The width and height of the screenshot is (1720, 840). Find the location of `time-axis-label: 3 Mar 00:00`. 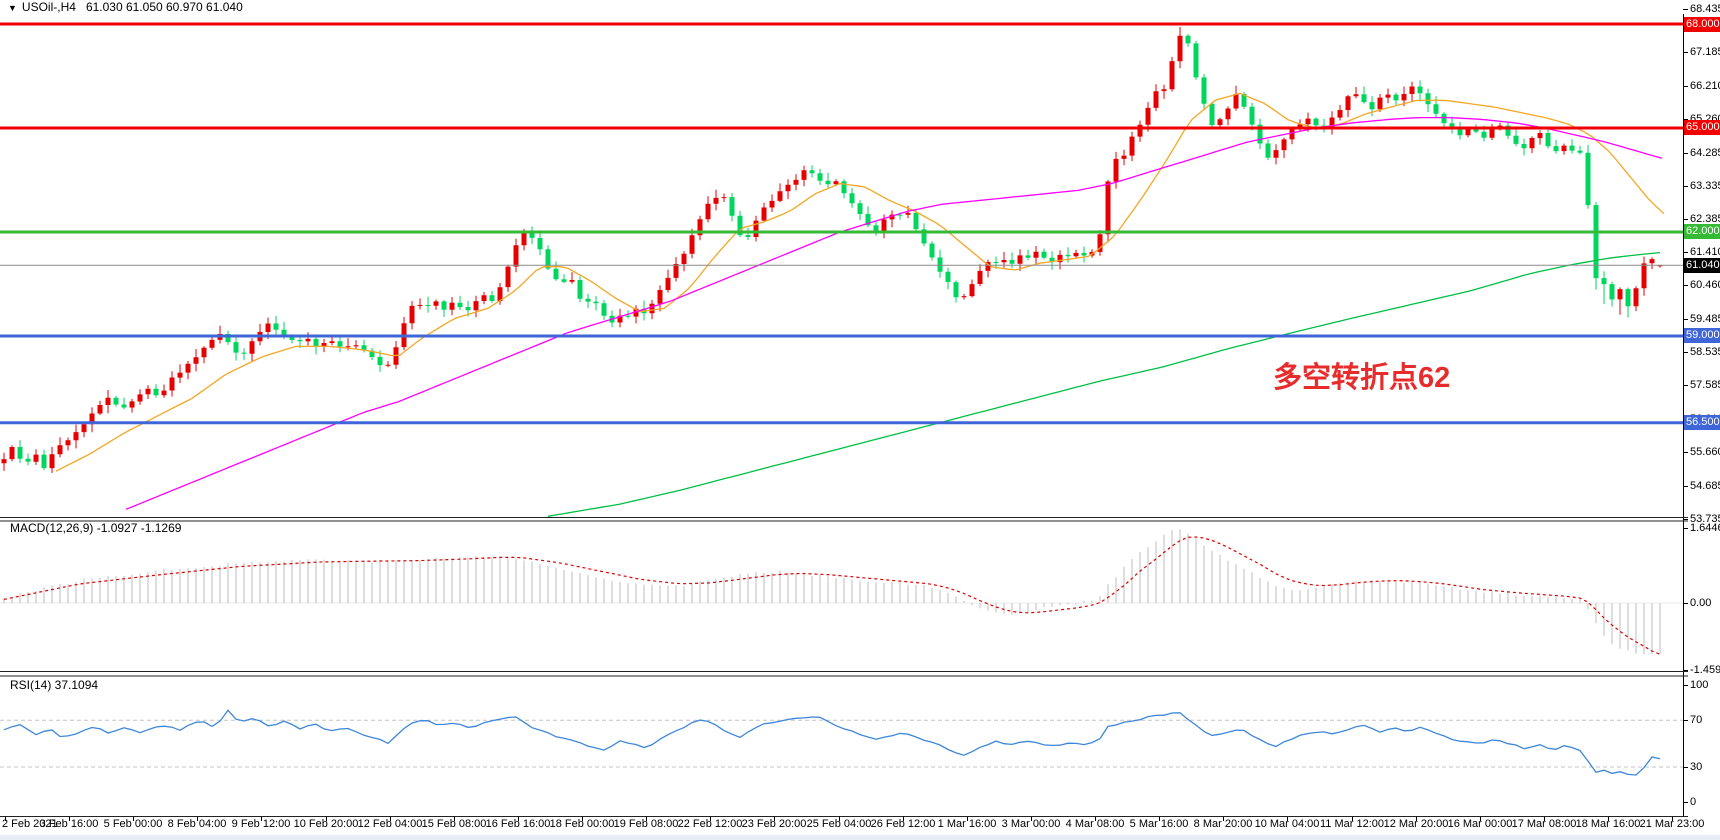

time-axis-label: 3 Mar 00:00 is located at coordinates (1031, 824).